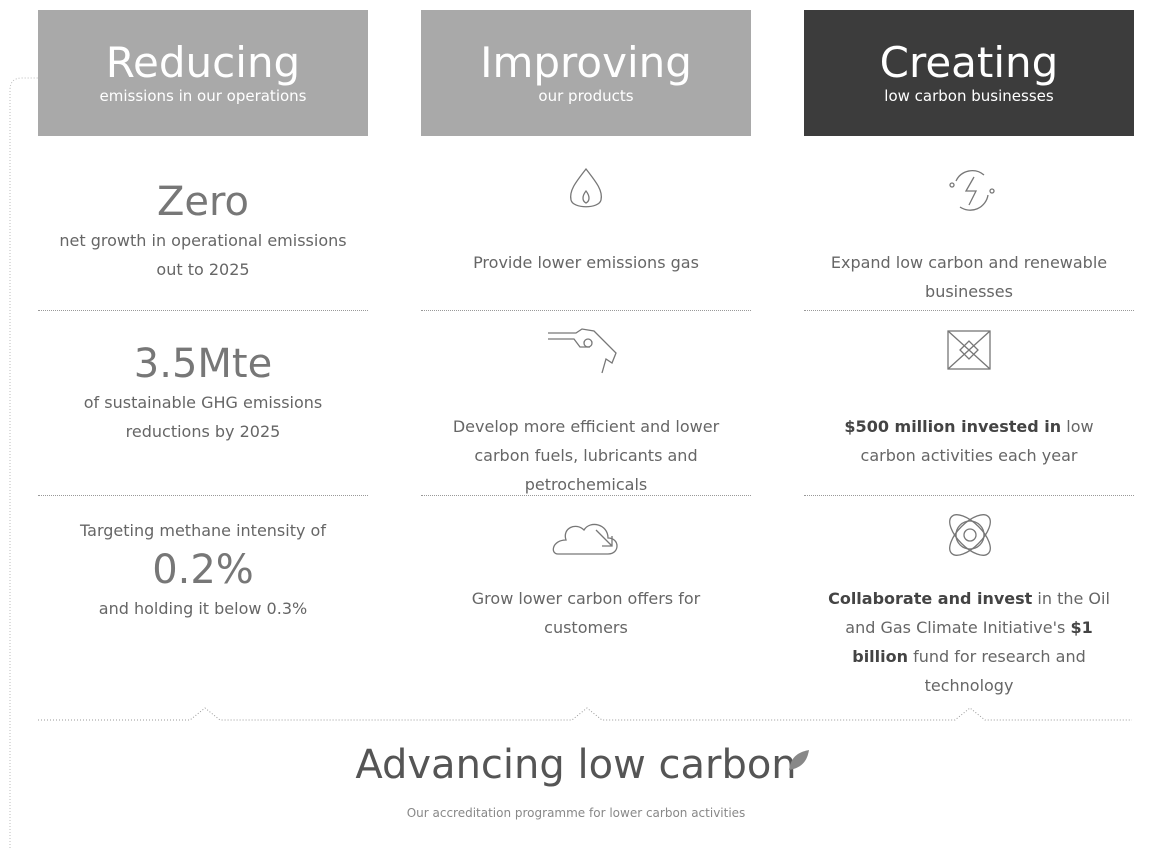  Describe the element at coordinates (23, 462) in the screenshot. I see `frame-line` at that location.